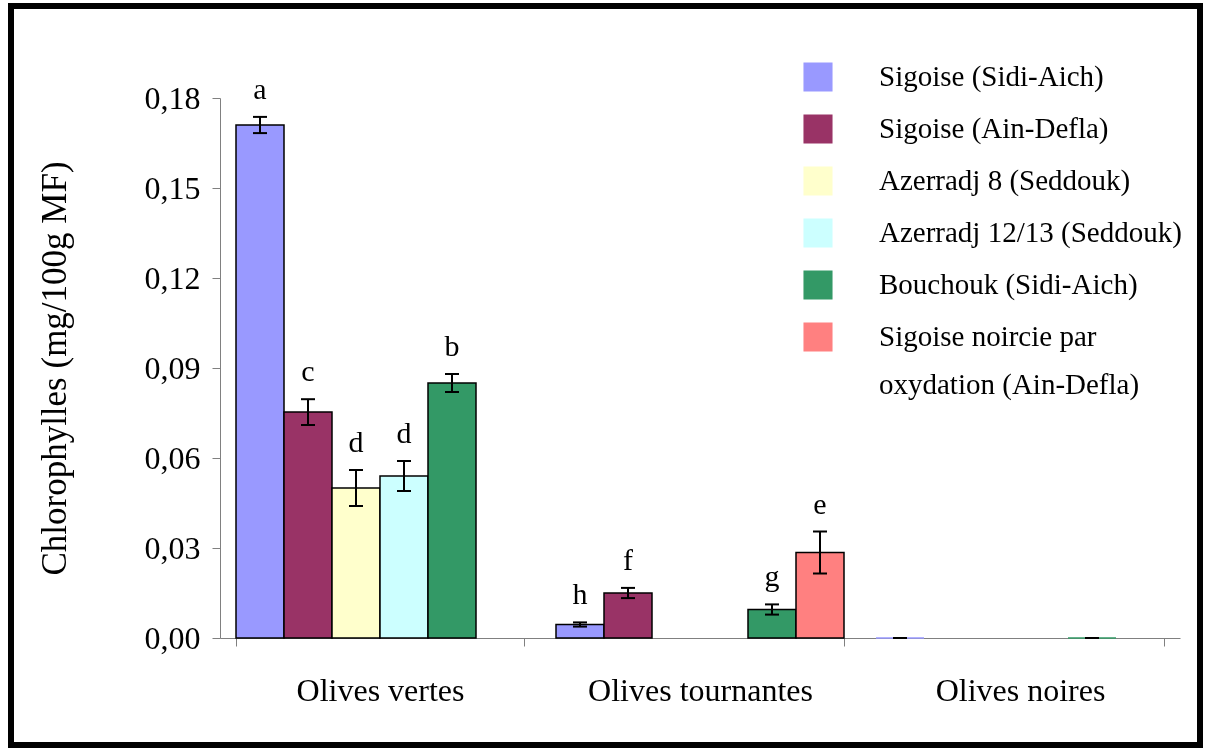  I want to click on legend-label: Sigoise (Sidi-Aich), so click(991, 76).